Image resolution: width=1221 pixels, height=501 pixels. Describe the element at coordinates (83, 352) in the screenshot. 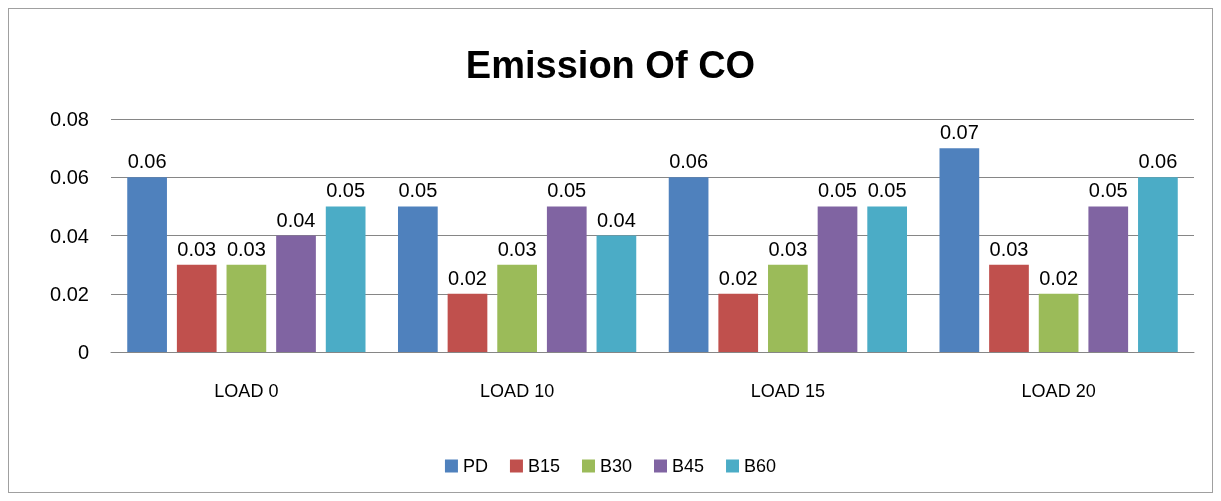

I see `y-tick-label: 0` at that location.